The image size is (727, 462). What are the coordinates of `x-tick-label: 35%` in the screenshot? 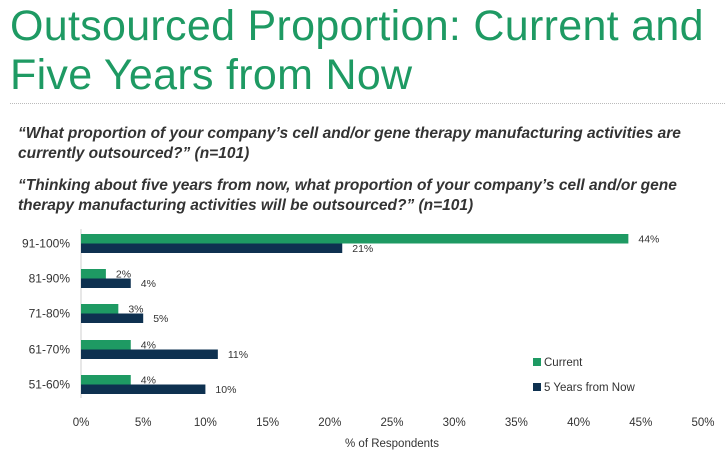 It's located at (516, 423).